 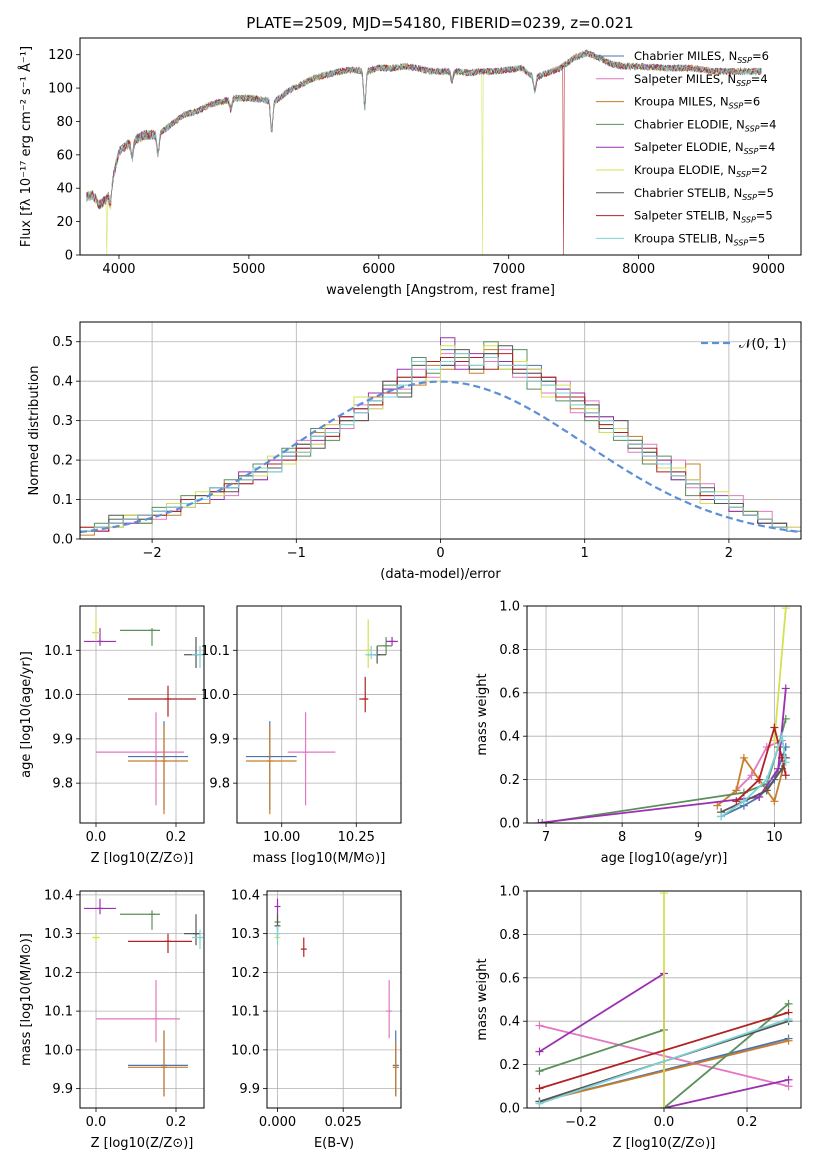 What do you see at coordinates (249, 1089) in the screenshot?
I see `y-tick-label: 9.9` at bounding box center [249, 1089].